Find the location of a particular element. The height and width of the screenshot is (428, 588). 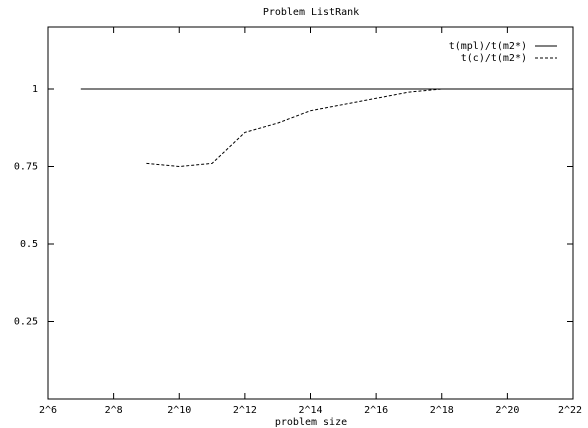

y-tick-label: 0.75 is located at coordinates (26, 167).